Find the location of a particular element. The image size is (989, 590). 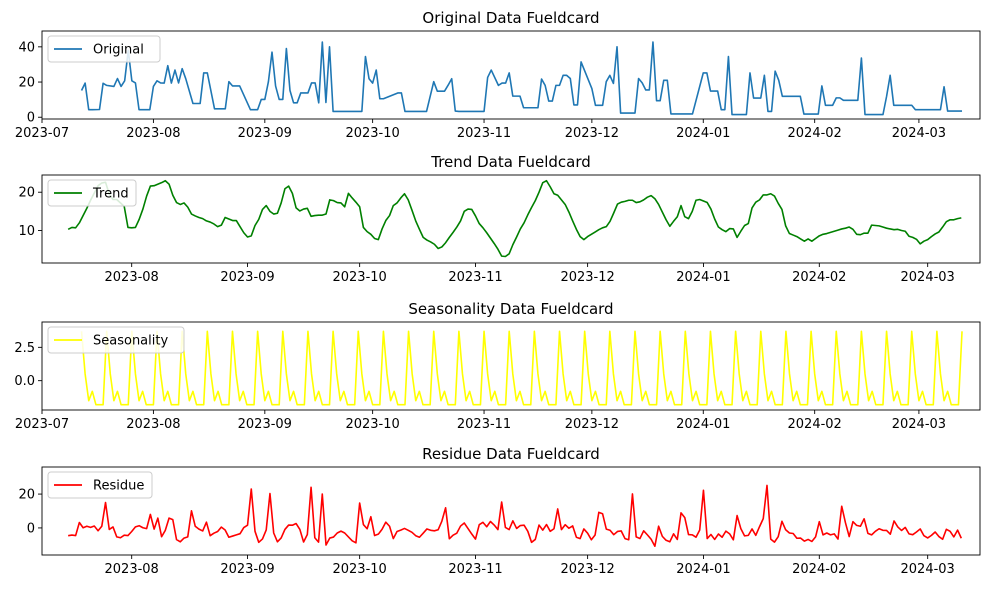

series-line-original is located at coordinates (521, 78).